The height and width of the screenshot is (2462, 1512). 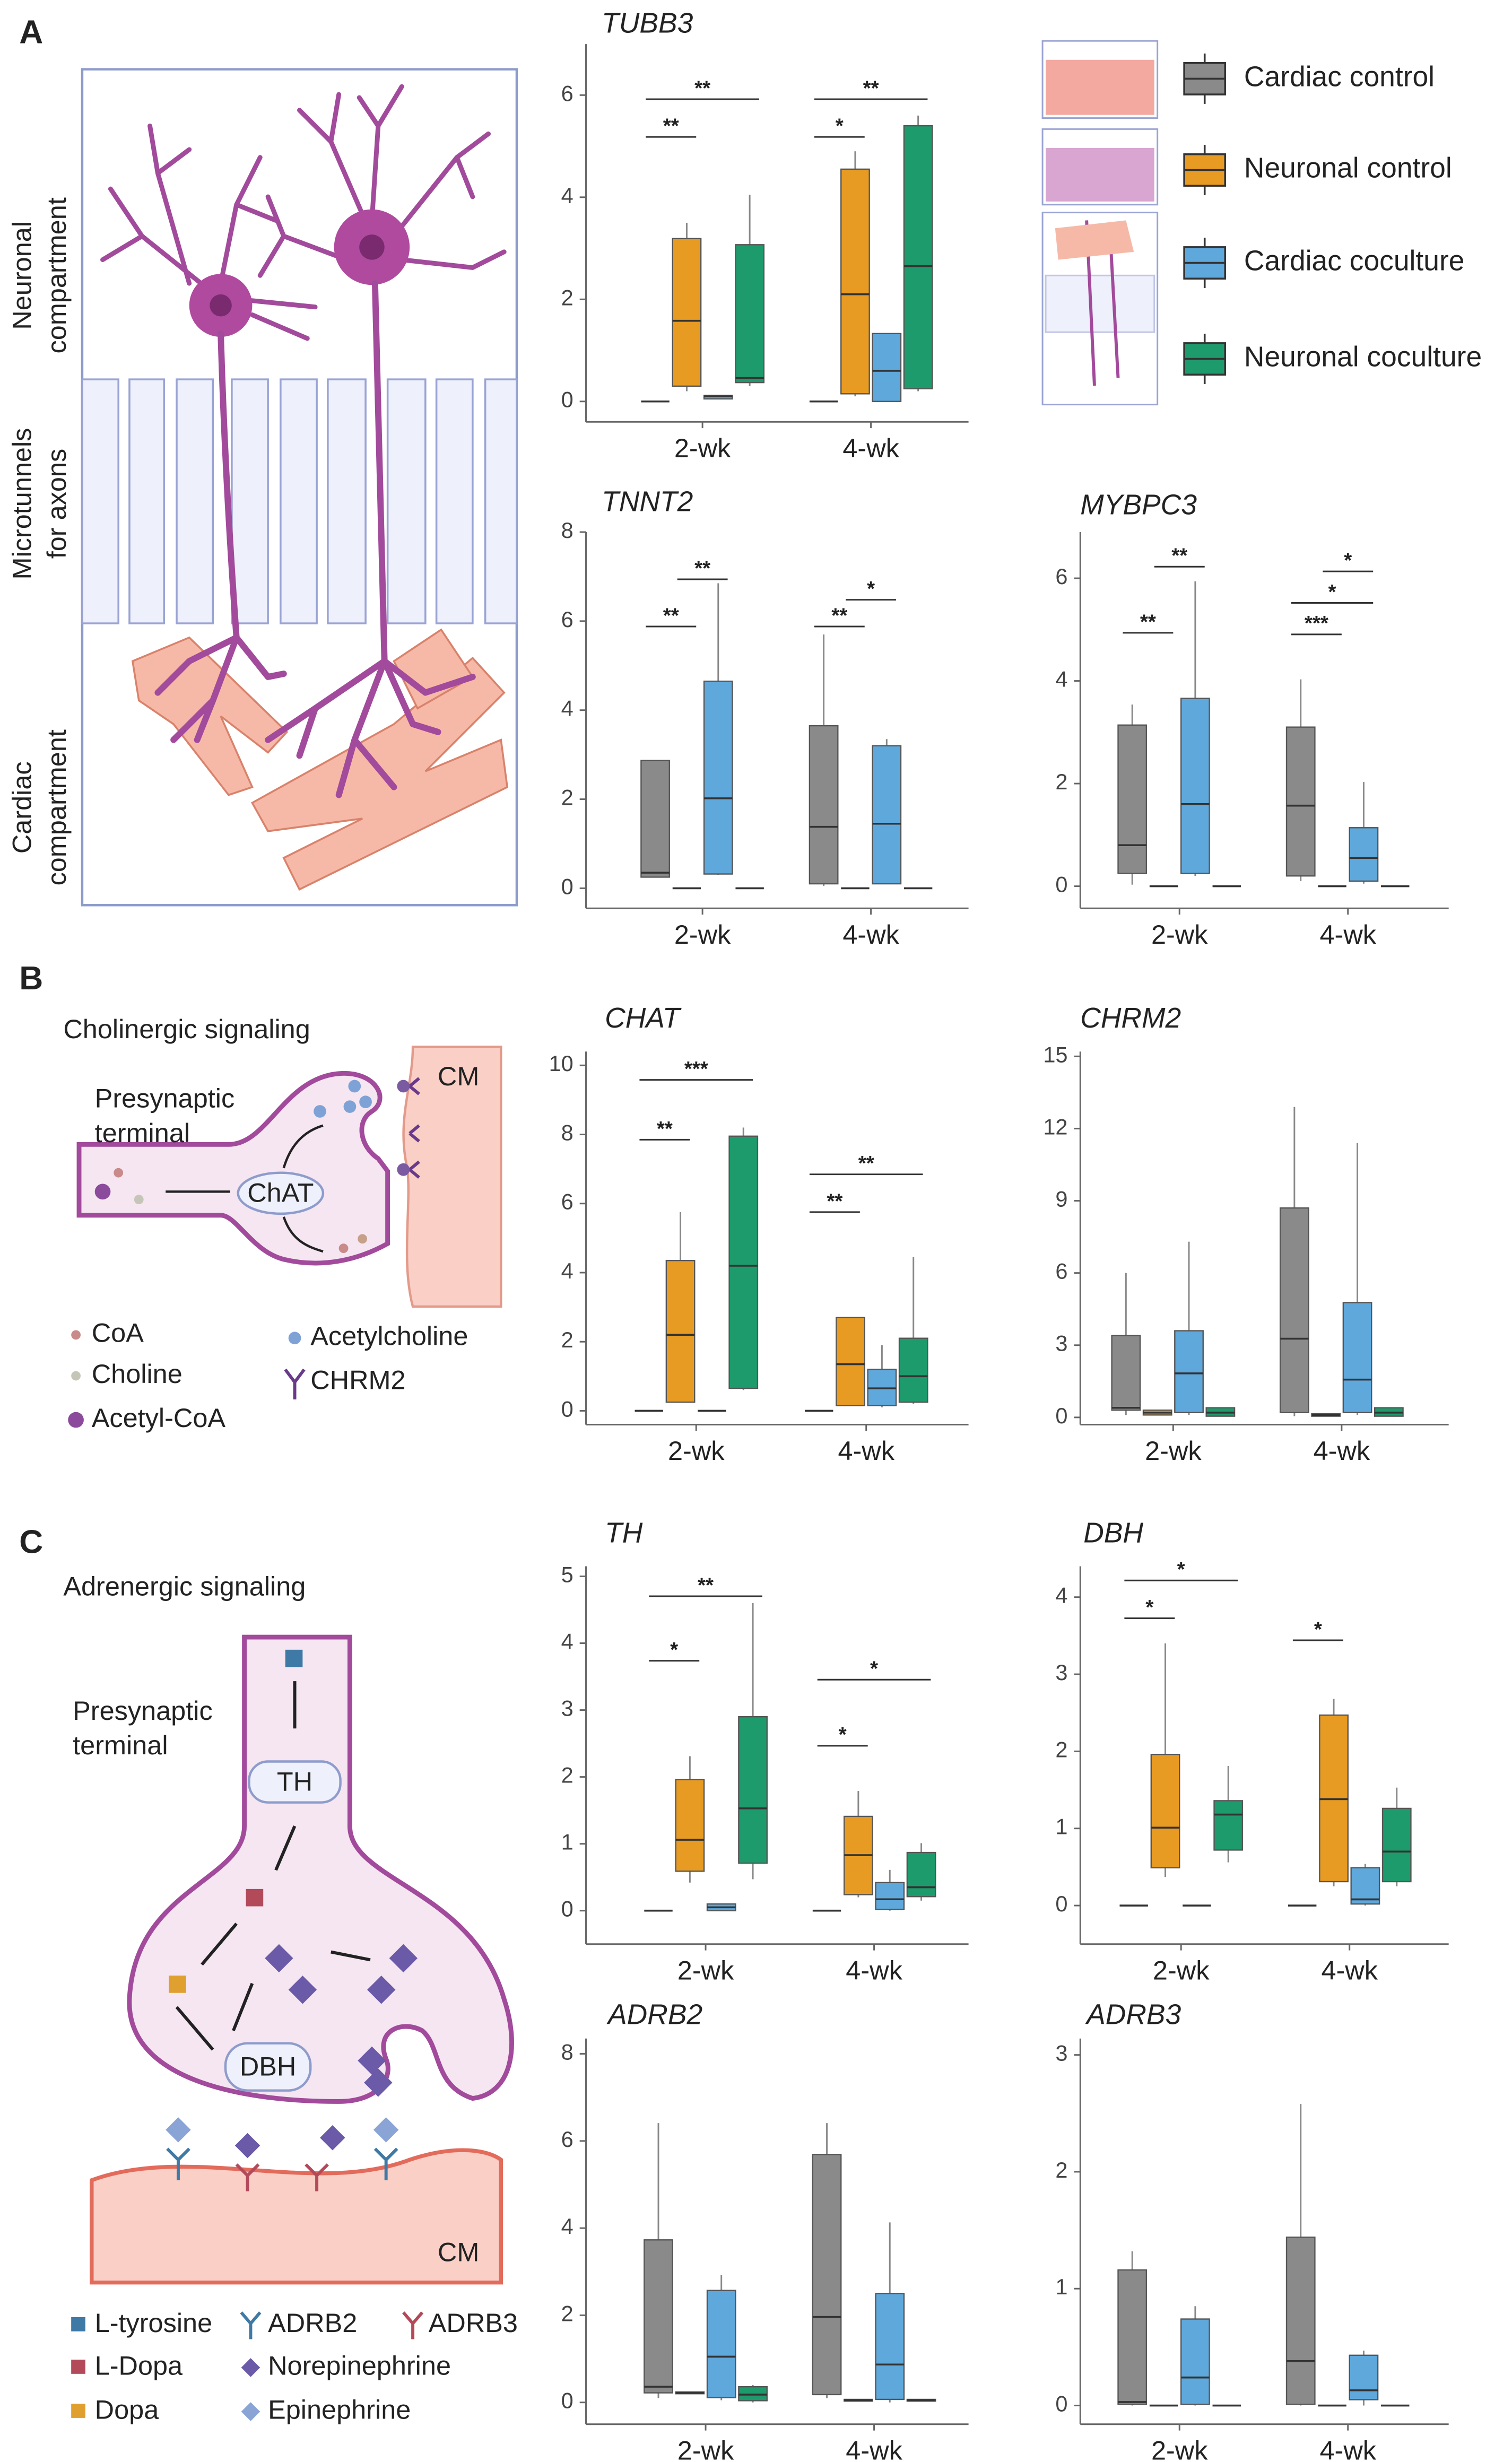 I want to click on legend-label: Choline, so click(x=137, y=1374).